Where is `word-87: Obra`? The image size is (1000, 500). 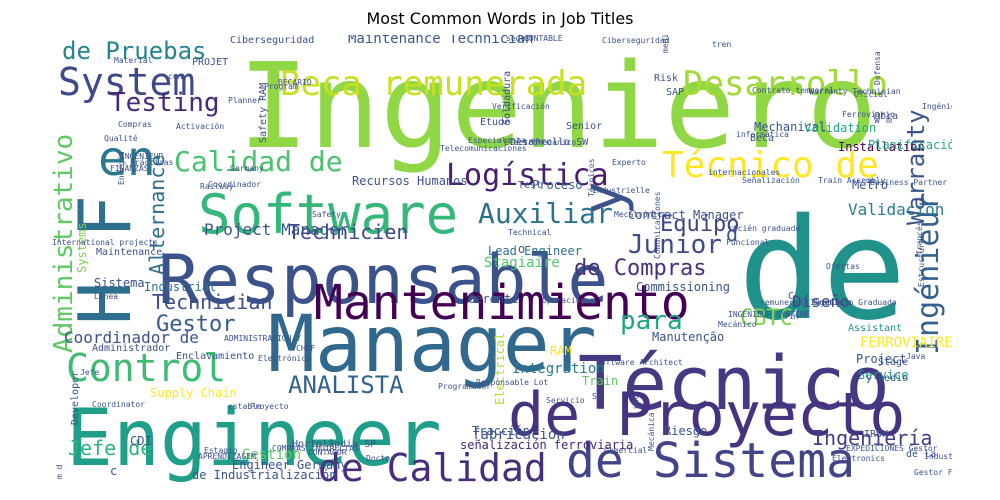
word-87: Obra is located at coordinates (886, 116).